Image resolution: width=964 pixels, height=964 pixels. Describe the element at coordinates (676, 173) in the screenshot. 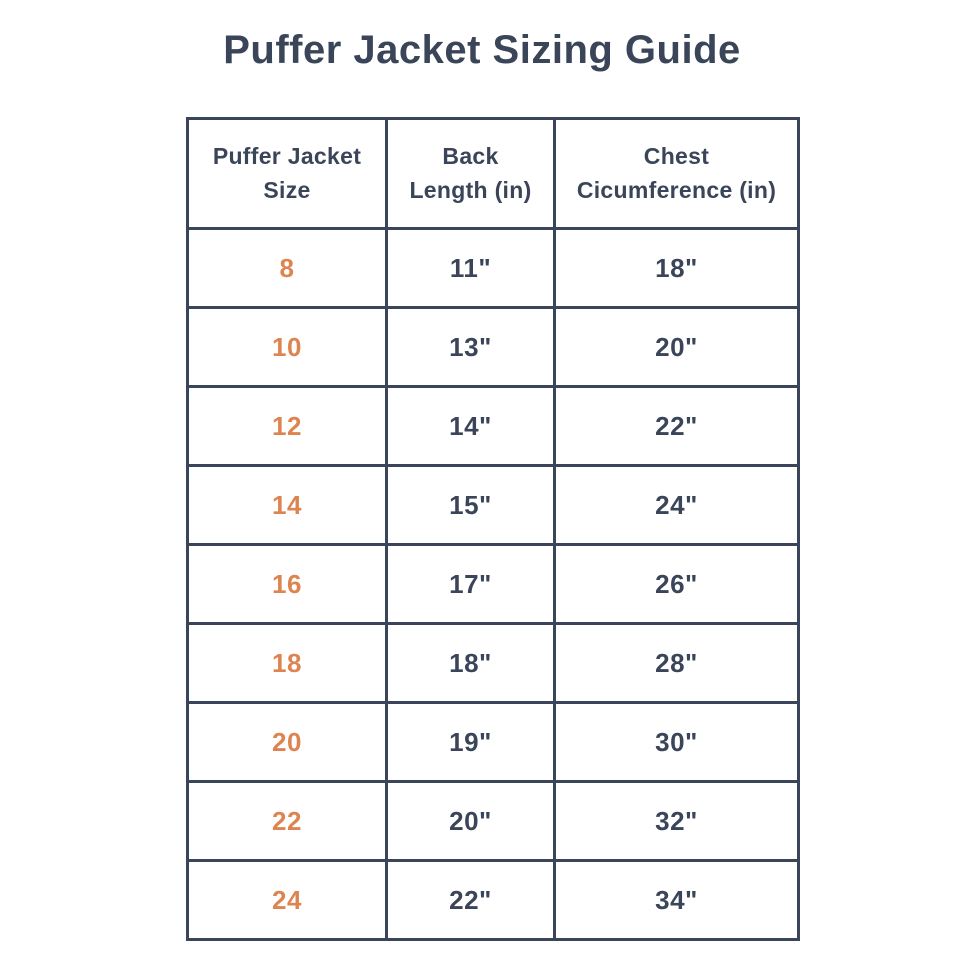

I see `header-chest-circumference: Chest Cicumference (in)` at that location.